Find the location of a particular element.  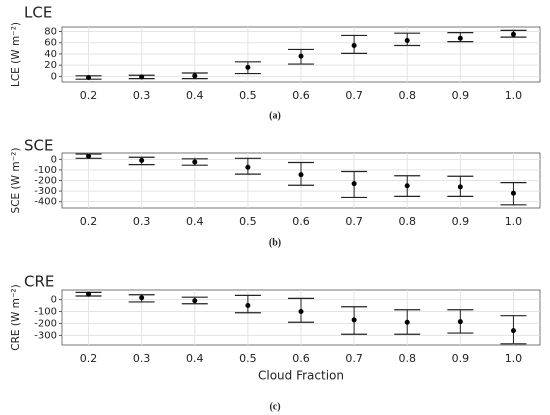

y-tick-label: 20 is located at coordinates (50, 65).